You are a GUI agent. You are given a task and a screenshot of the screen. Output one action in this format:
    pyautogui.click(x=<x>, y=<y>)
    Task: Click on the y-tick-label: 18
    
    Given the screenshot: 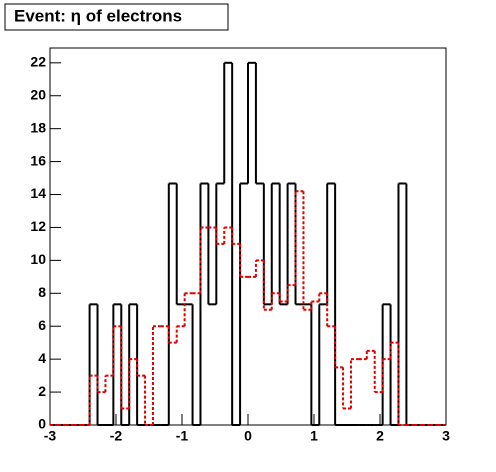 What is the action you would take?
    pyautogui.click(x=38, y=127)
    